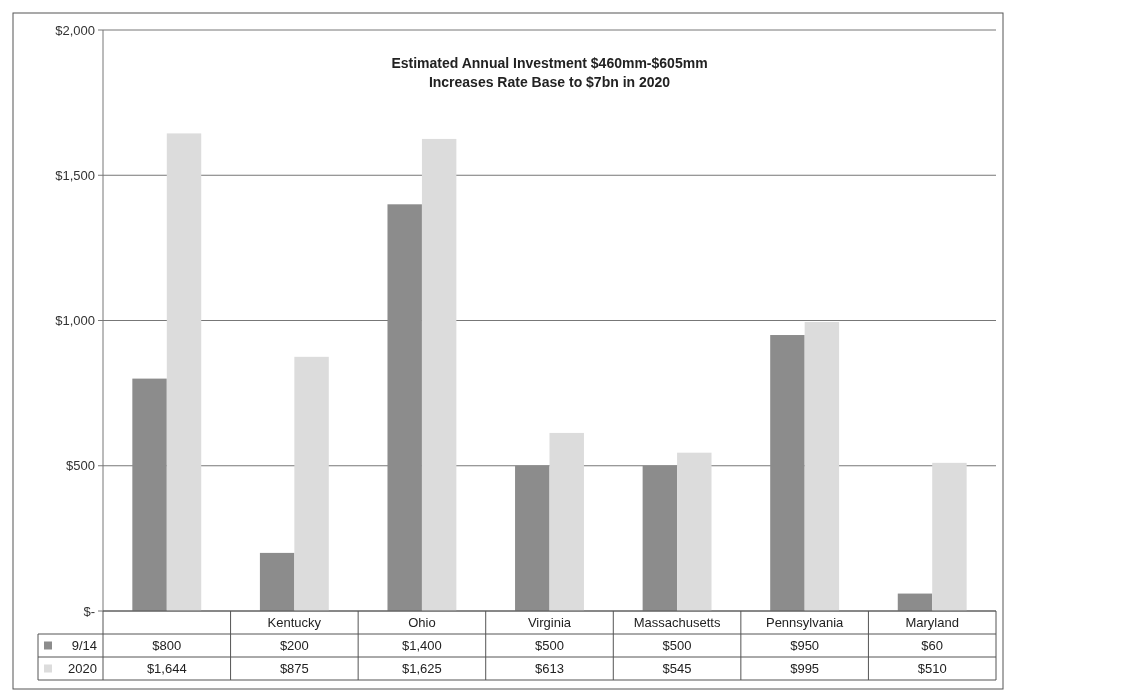  I want to click on data-label: $1,400, so click(422, 646).